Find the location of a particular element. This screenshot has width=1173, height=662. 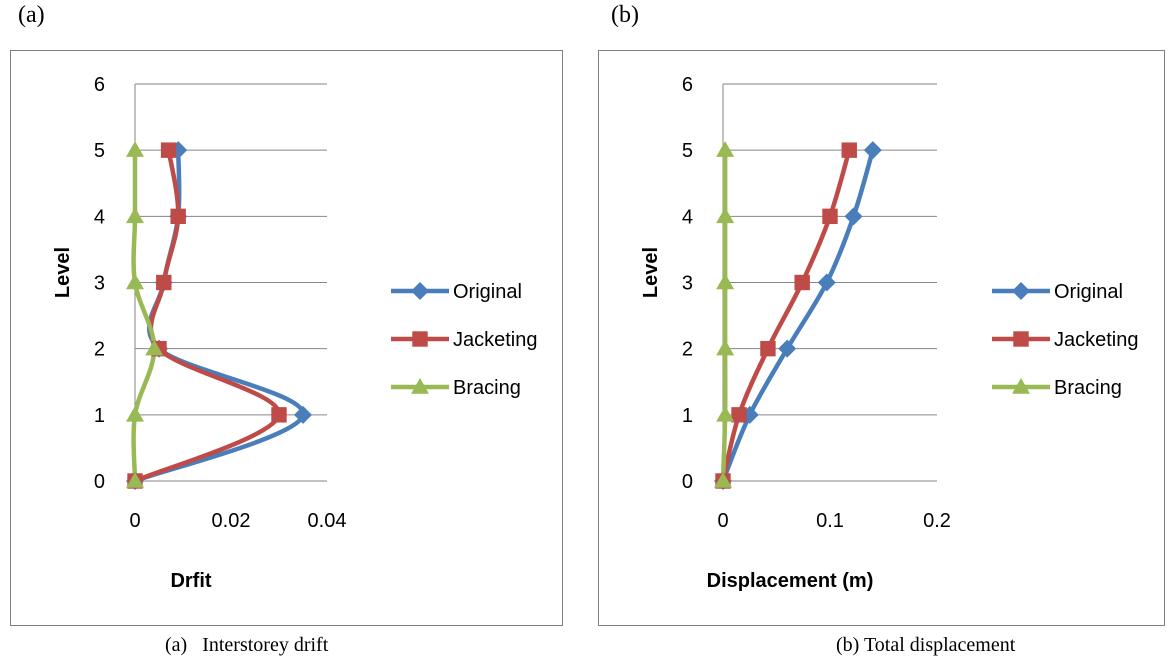

chart-a-x-axis-title: Drfit is located at coordinates (190, 581).